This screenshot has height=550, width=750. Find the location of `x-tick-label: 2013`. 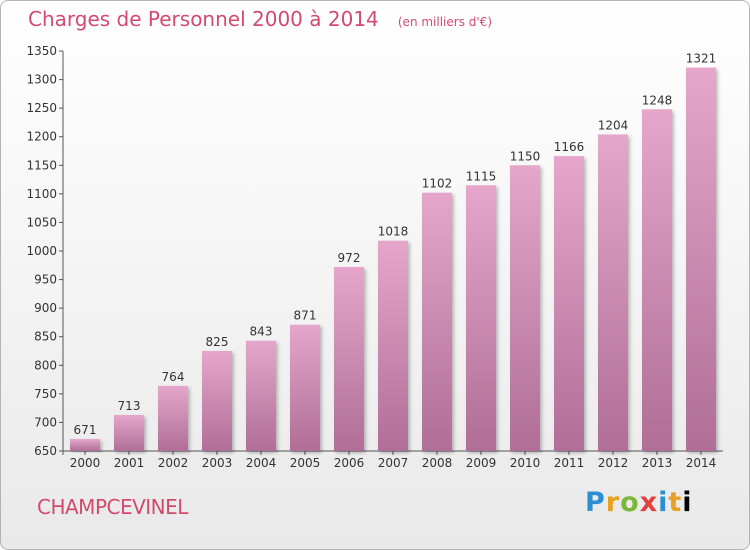

x-tick-label: 2013 is located at coordinates (657, 463).